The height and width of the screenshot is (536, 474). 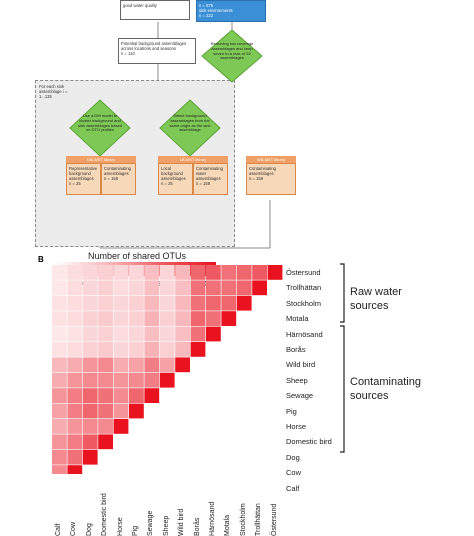 What do you see at coordinates (101, 159) in the screenshot?
I see `dm-mst-title: DM-MST library` at bounding box center [101, 159].